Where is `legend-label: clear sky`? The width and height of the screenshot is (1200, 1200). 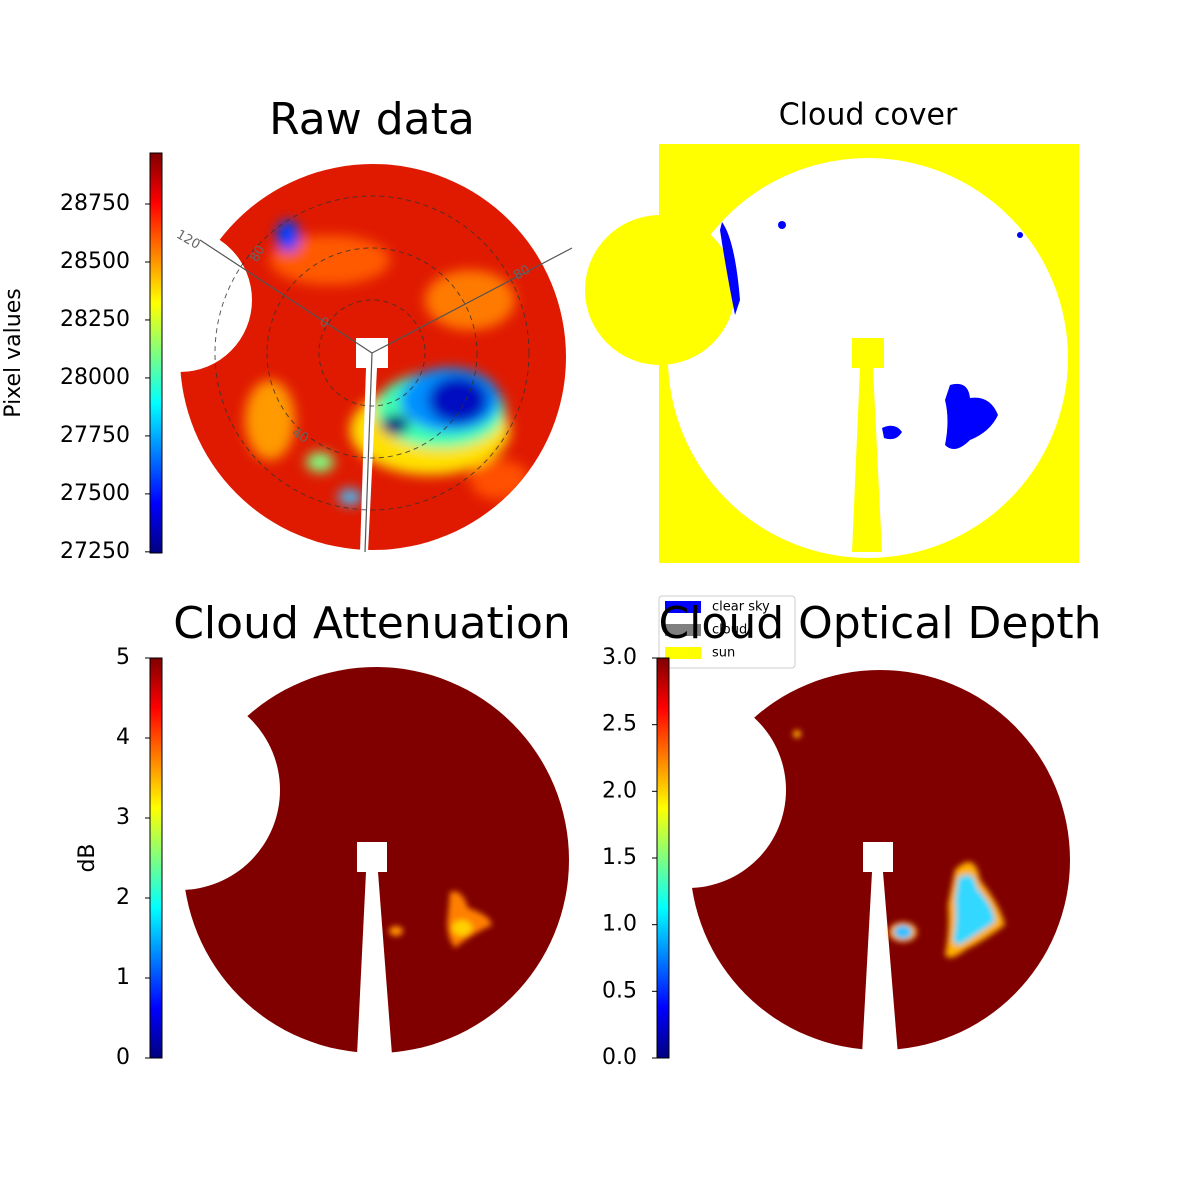
legend-label: clear sky is located at coordinates (741, 607).